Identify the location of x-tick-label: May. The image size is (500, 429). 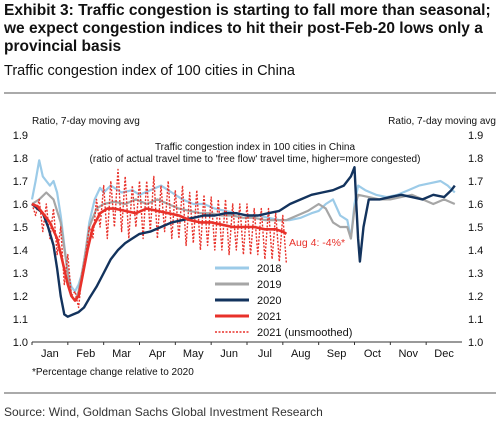
(193, 354).